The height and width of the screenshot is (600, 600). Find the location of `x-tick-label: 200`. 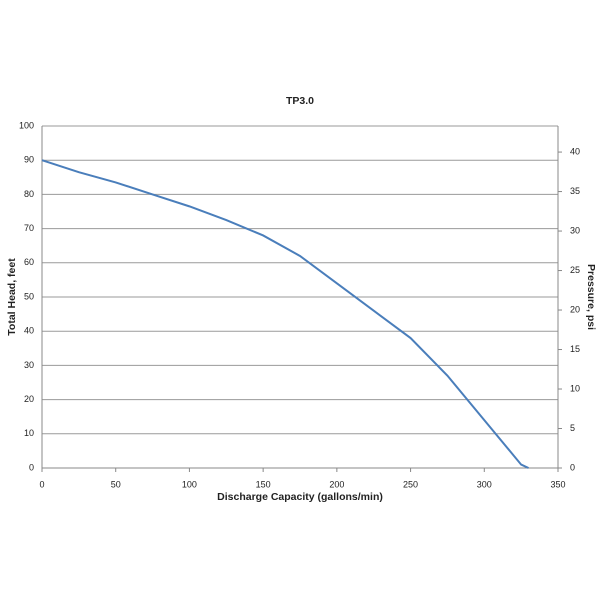

x-tick-label: 200 is located at coordinates (336, 484).